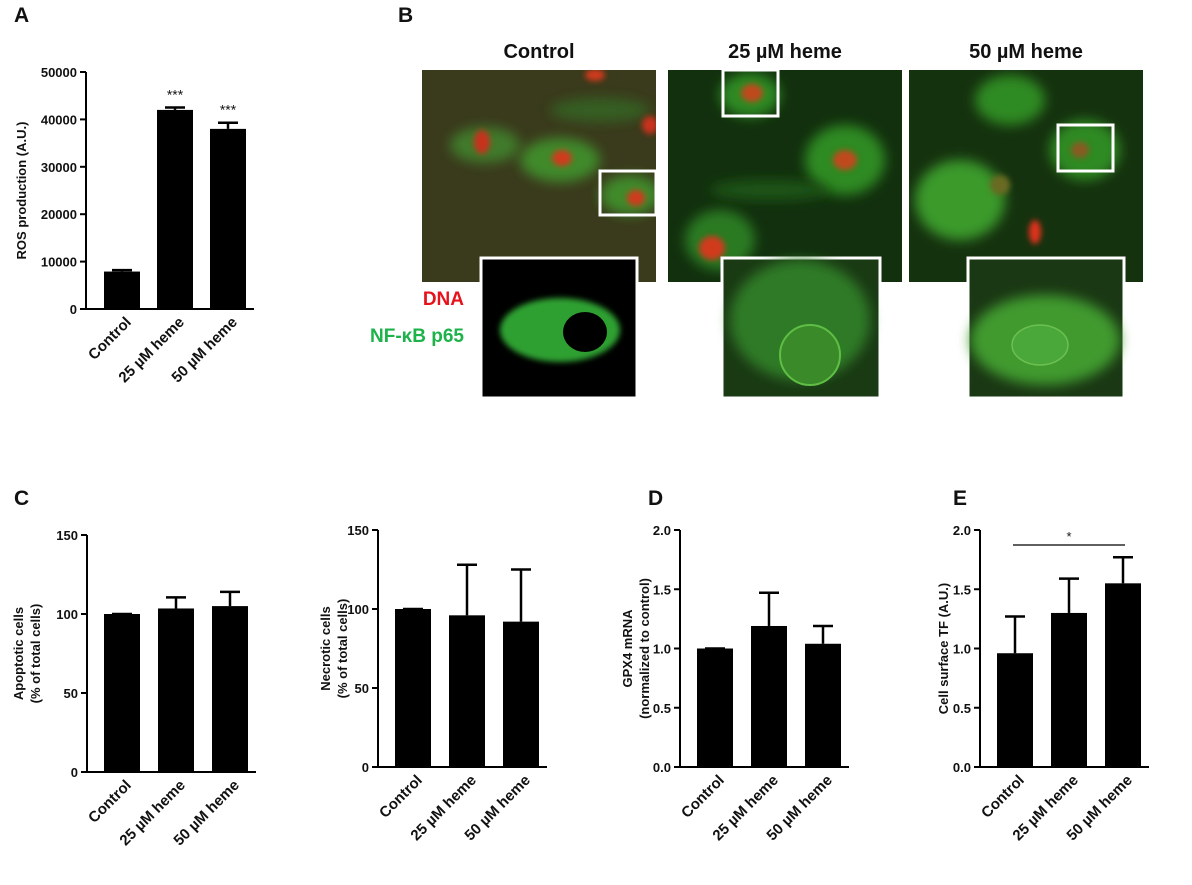  What do you see at coordinates (59, 214) in the screenshot?
I see `y-tick-label: 20000` at bounding box center [59, 214].